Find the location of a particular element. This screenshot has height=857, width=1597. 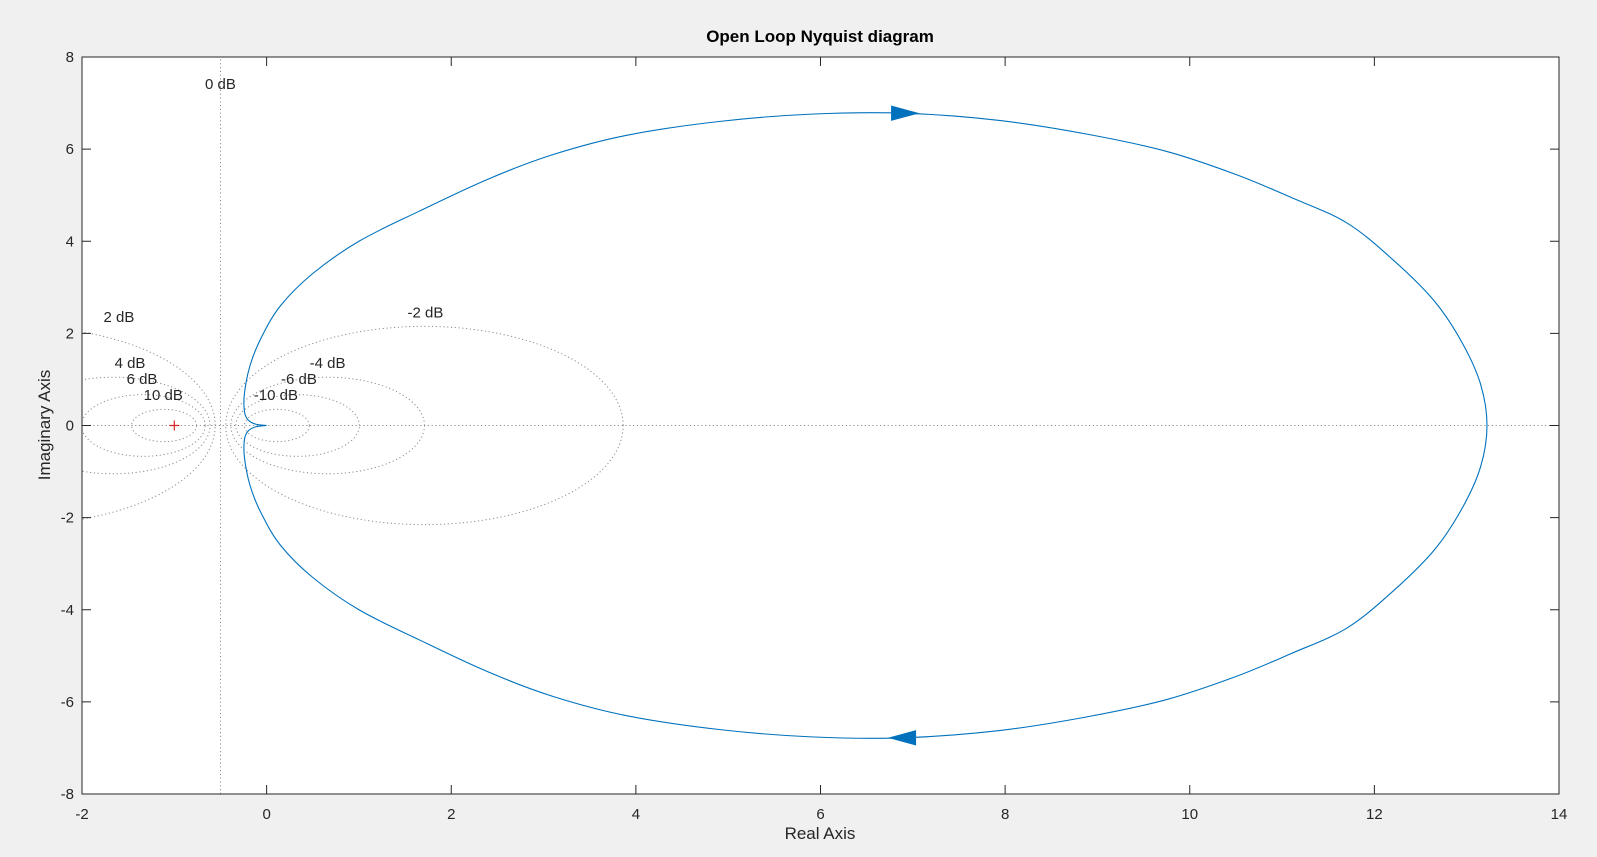

m-circle-label: 6 dB is located at coordinates (142, 379).